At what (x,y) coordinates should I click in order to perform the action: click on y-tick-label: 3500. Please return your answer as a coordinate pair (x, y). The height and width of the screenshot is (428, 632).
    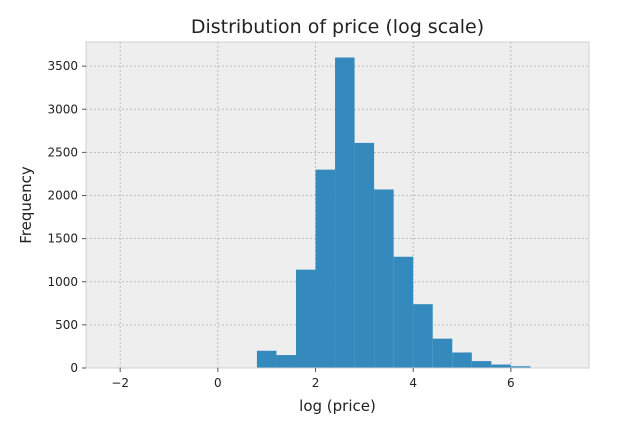
    Looking at the image, I should click on (62, 66).